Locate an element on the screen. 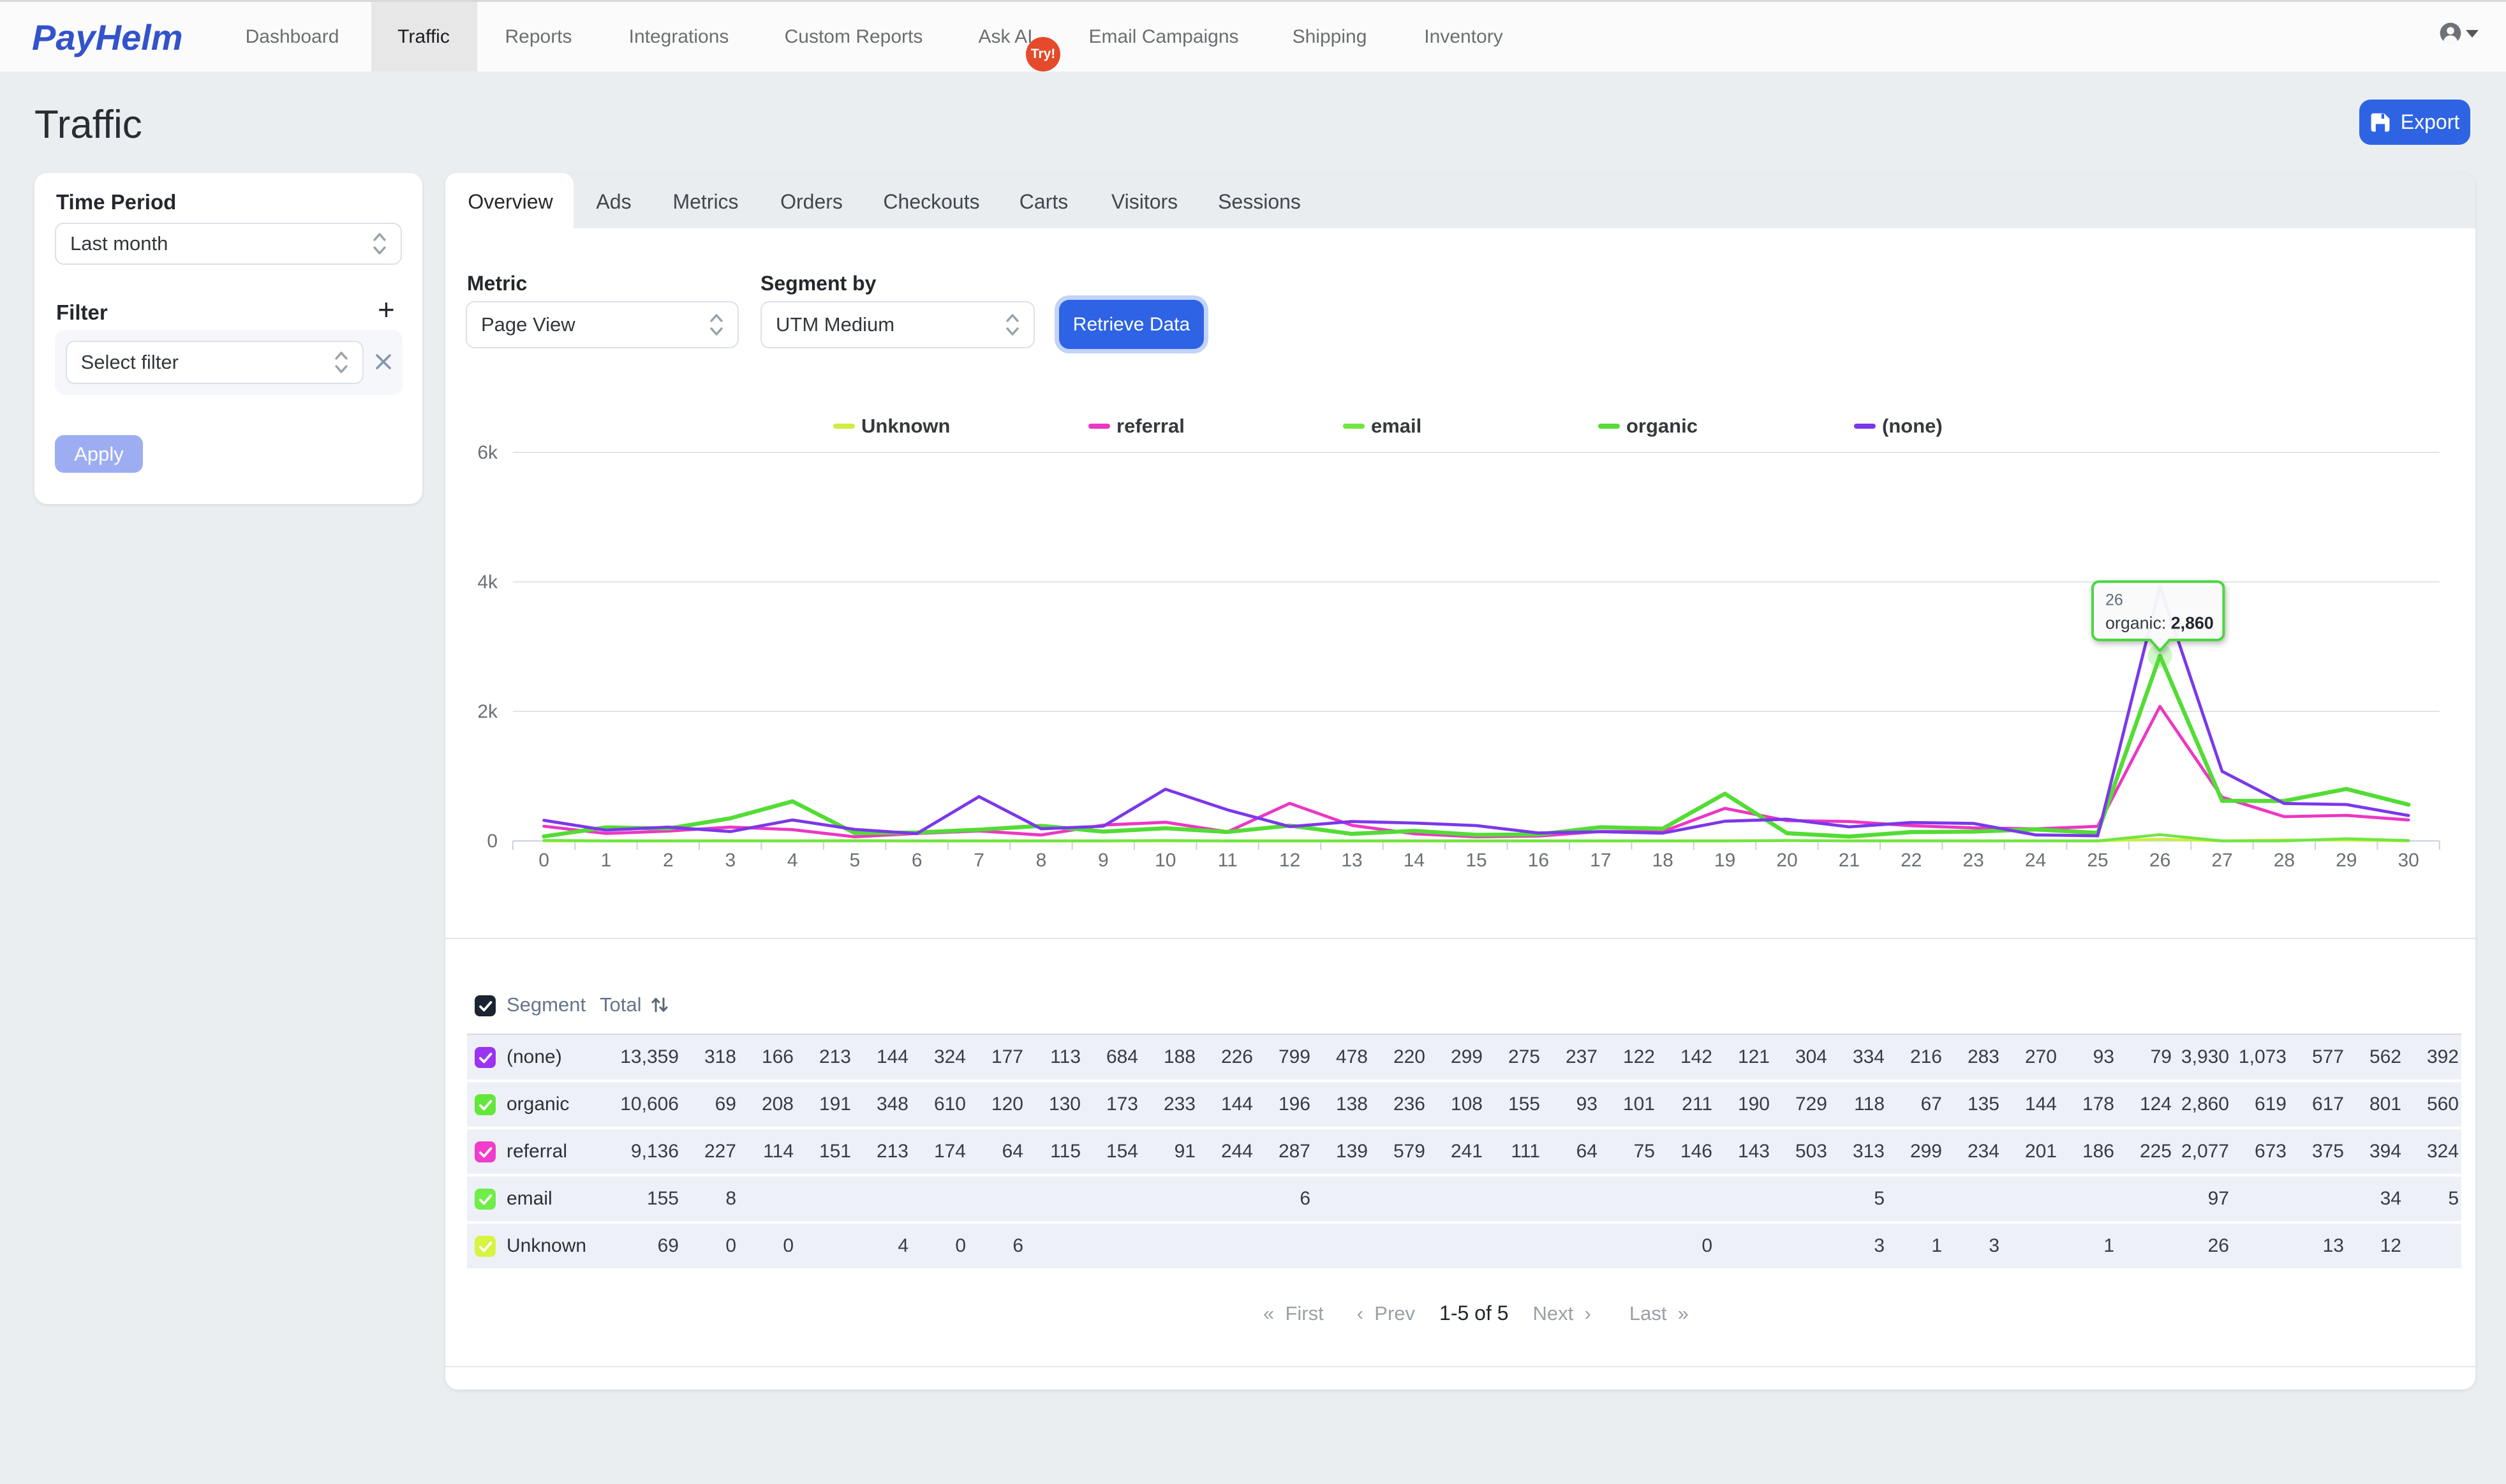  svg-text: 30 is located at coordinates (2408, 860).